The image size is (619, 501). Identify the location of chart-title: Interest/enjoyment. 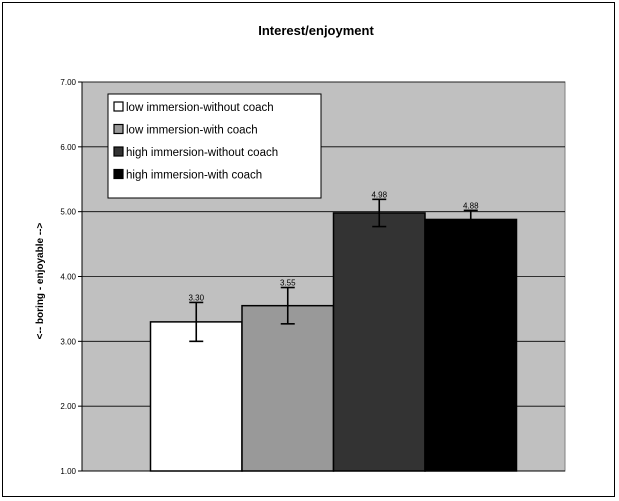
(316, 30).